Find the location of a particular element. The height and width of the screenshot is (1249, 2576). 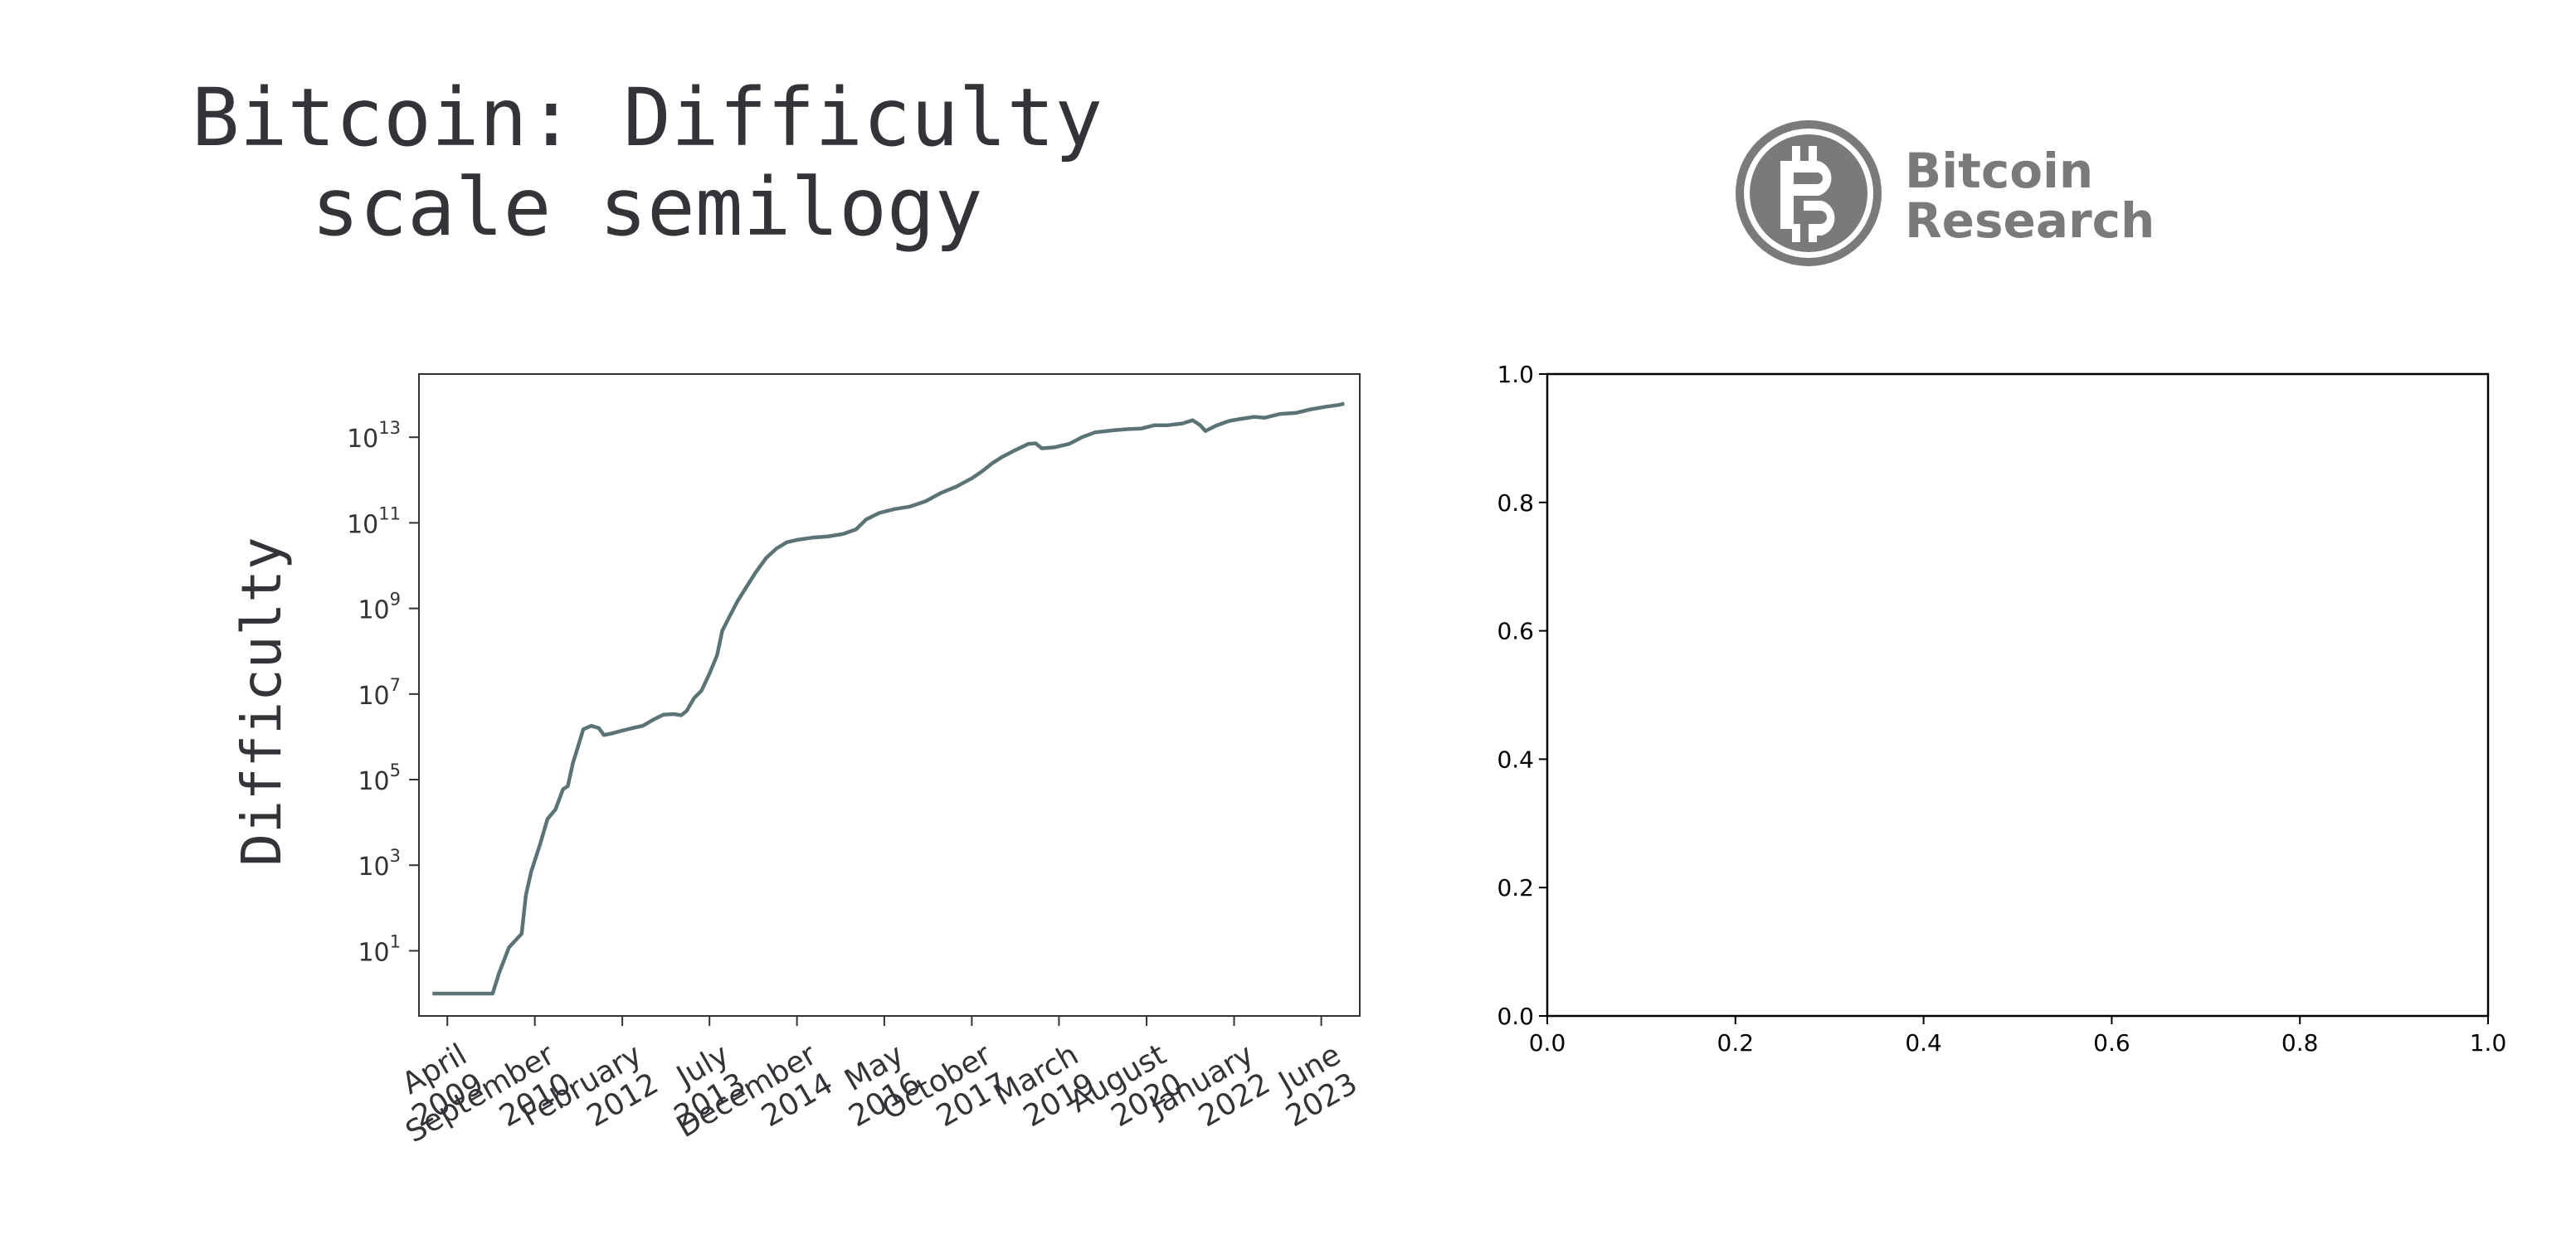

y-tick: 0.4 is located at coordinates (1522, 759).